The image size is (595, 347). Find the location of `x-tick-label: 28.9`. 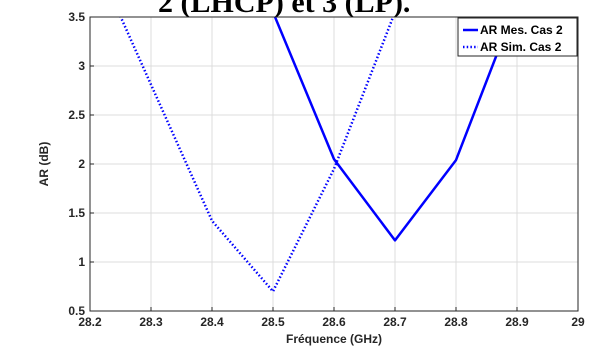

x-tick-label: 28.9 is located at coordinates (517, 322).